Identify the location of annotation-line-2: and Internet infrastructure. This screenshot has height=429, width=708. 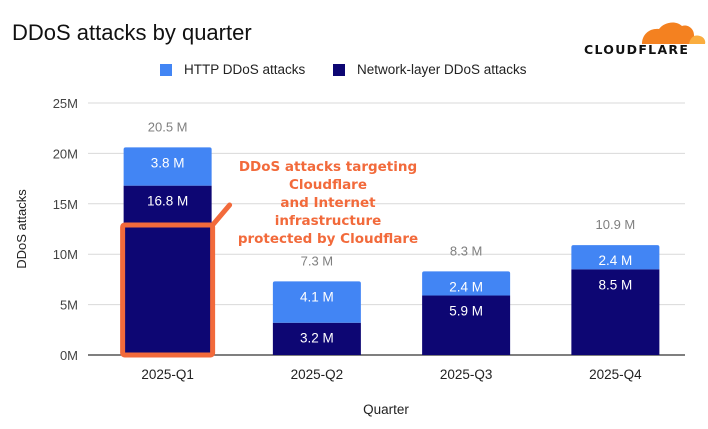
(328, 212).